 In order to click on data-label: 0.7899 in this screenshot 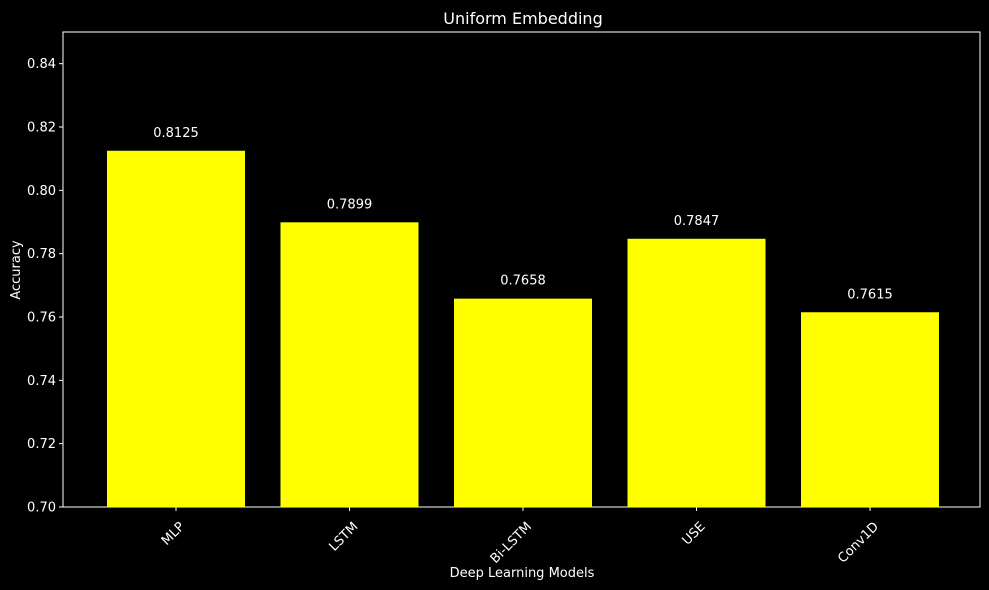, I will do `click(350, 204)`.